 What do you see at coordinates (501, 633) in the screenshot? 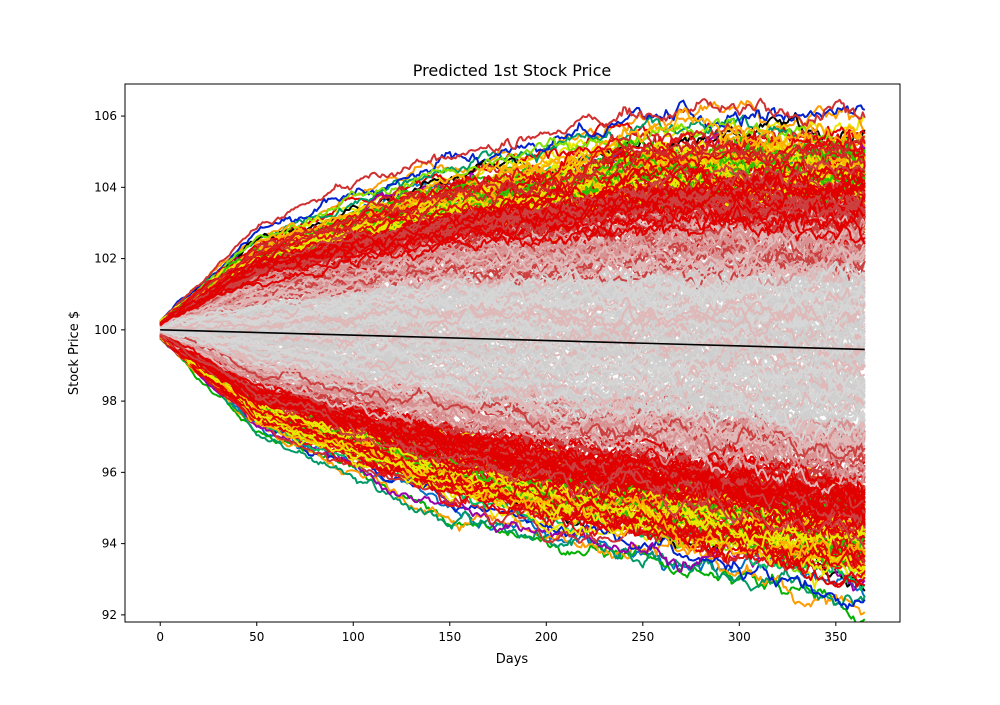
I see `x-axis: 0 50 100 150 200 250 300 350` at bounding box center [501, 633].